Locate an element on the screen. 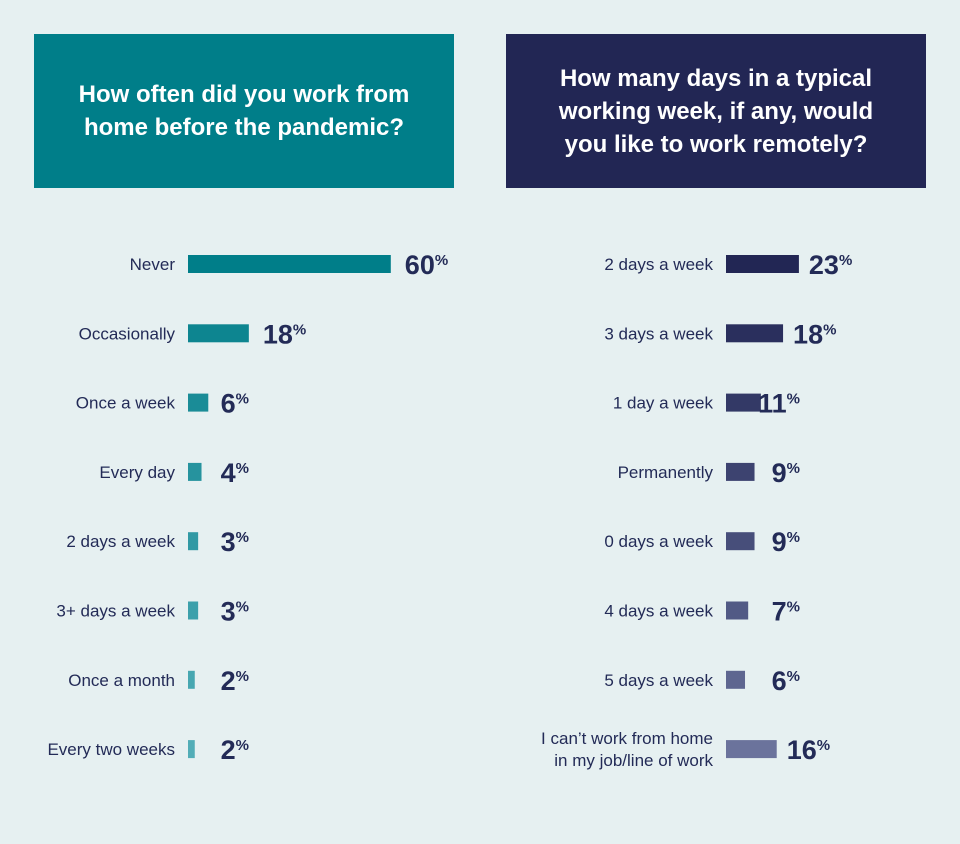  left-category-label: Every day is located at coordinates (137, 472).